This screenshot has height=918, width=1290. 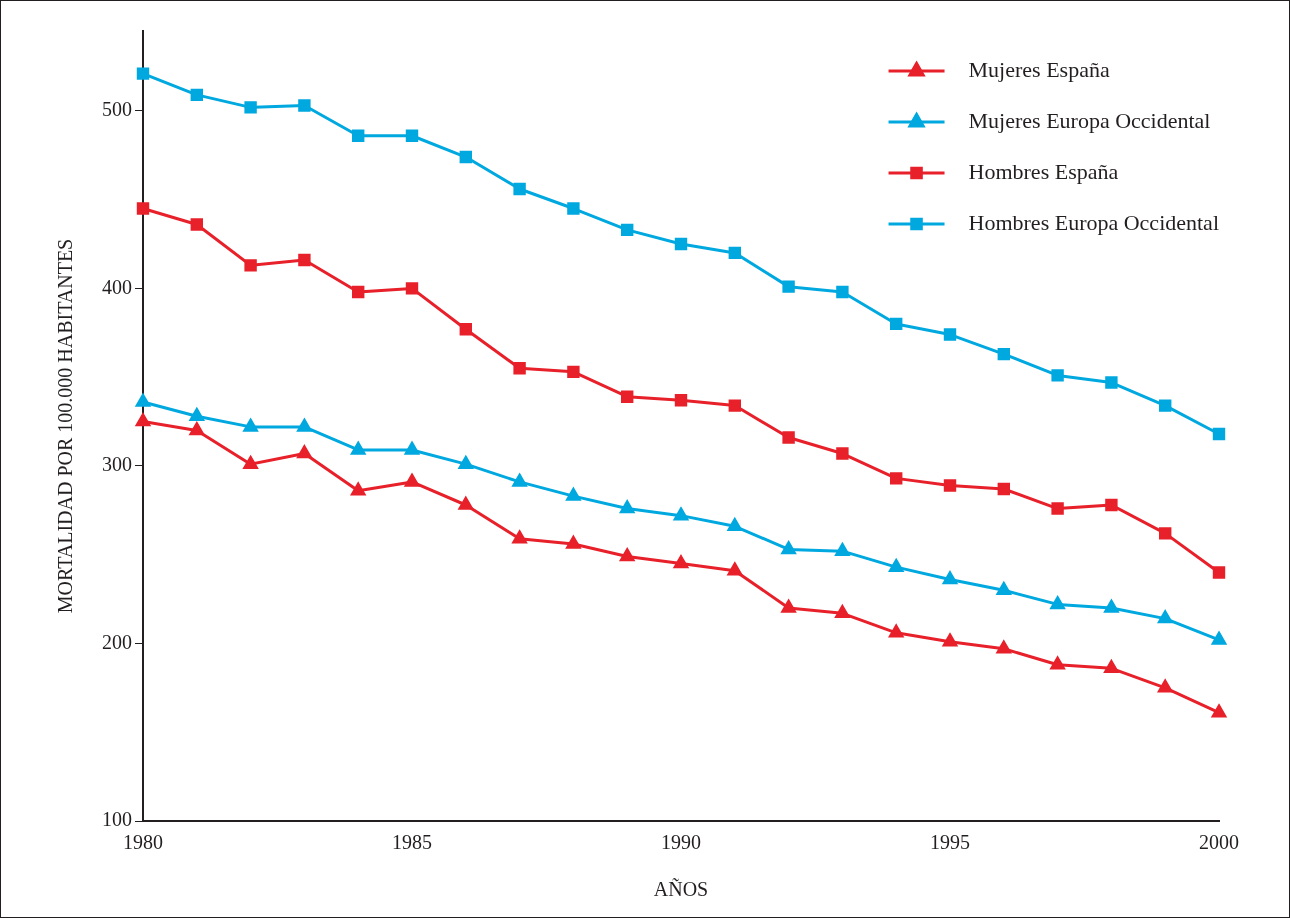 I want to click on x-tick-label: 1985, so click(x=412, y=842).